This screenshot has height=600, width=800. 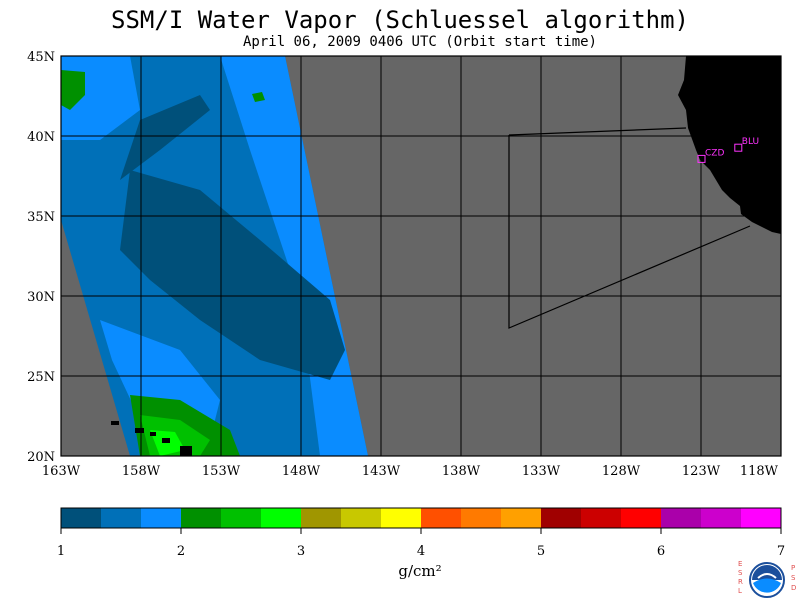 What do you see at coordinates (41, 137) in the screenshot?
I see `latitude-label: 40N` at bounding box center [41, 137].